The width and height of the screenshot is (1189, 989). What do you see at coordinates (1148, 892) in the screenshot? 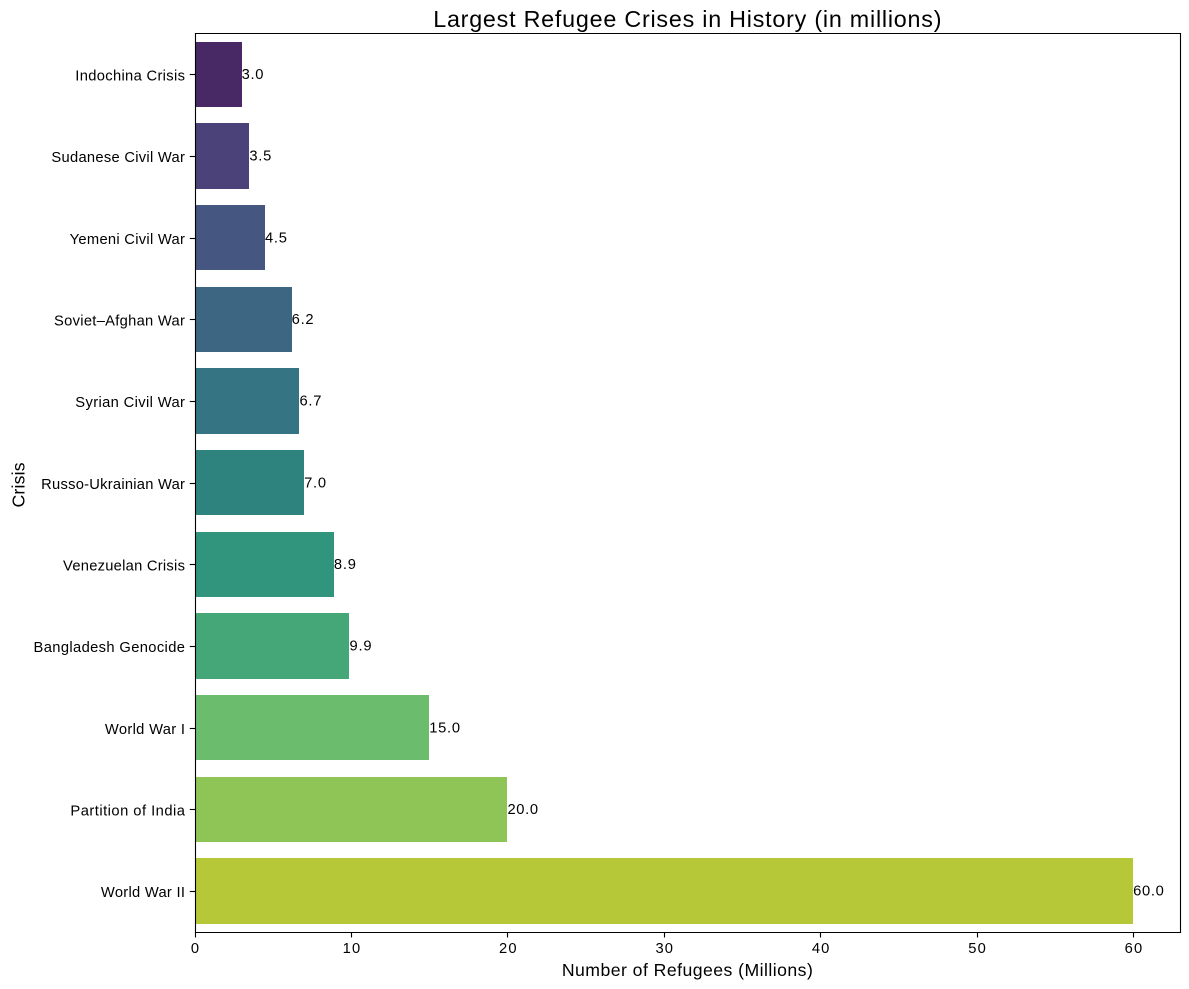
I see `svg-text: 60.0` at bounding box center [1148, 892].